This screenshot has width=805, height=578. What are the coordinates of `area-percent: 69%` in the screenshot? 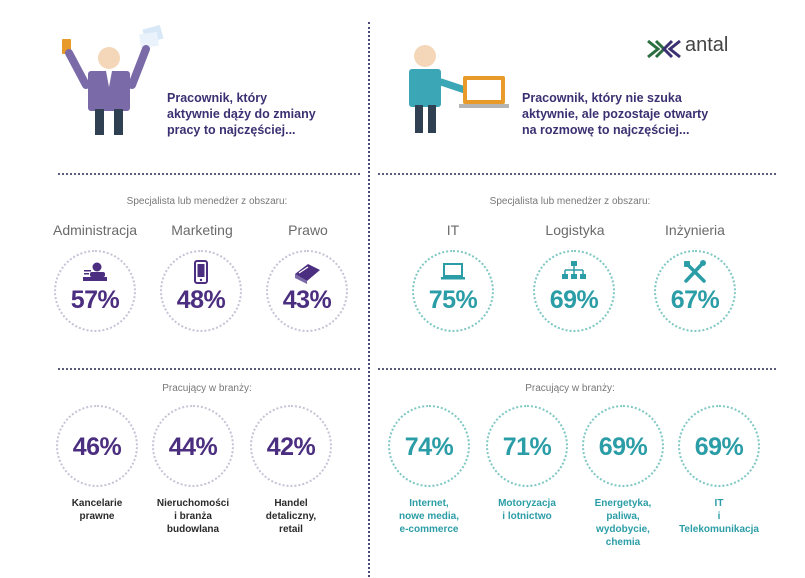 It's located at (574, 300).